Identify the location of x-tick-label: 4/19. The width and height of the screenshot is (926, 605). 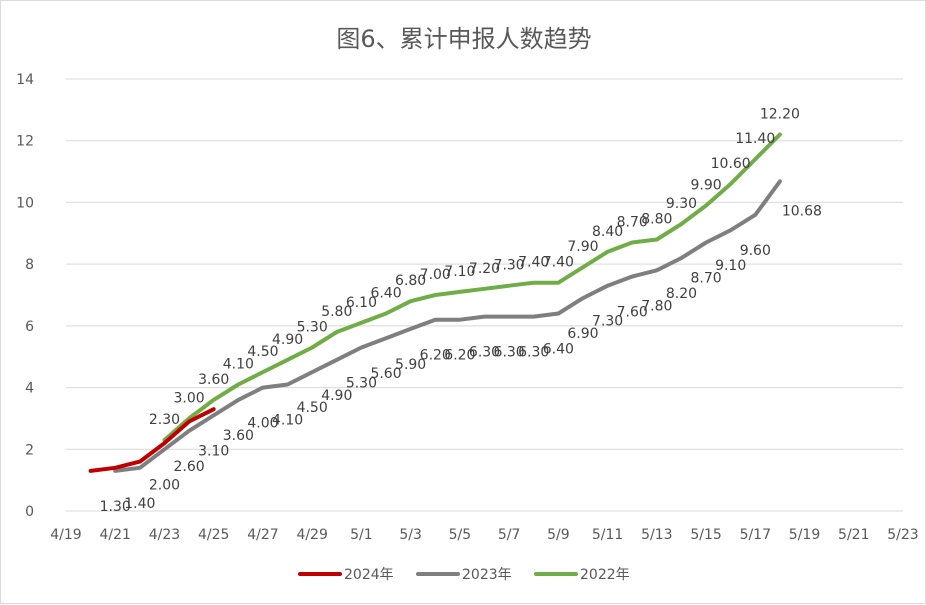
(65, 535).